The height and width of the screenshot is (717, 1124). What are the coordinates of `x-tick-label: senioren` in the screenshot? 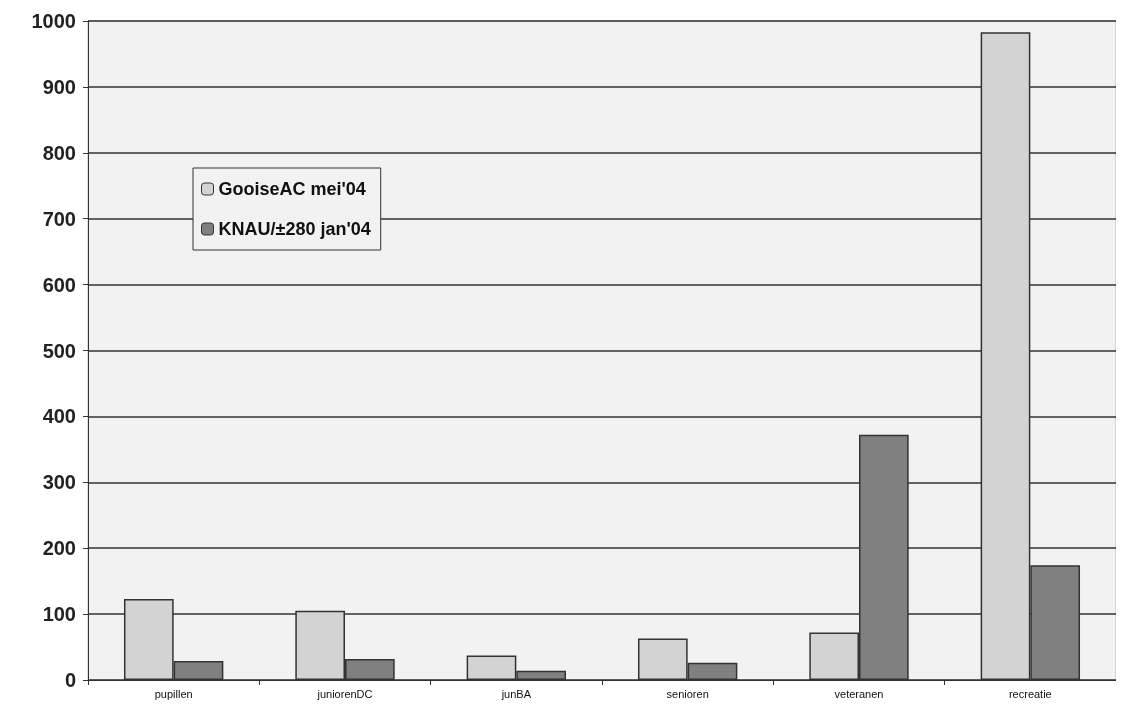 It's located at (687, 693).